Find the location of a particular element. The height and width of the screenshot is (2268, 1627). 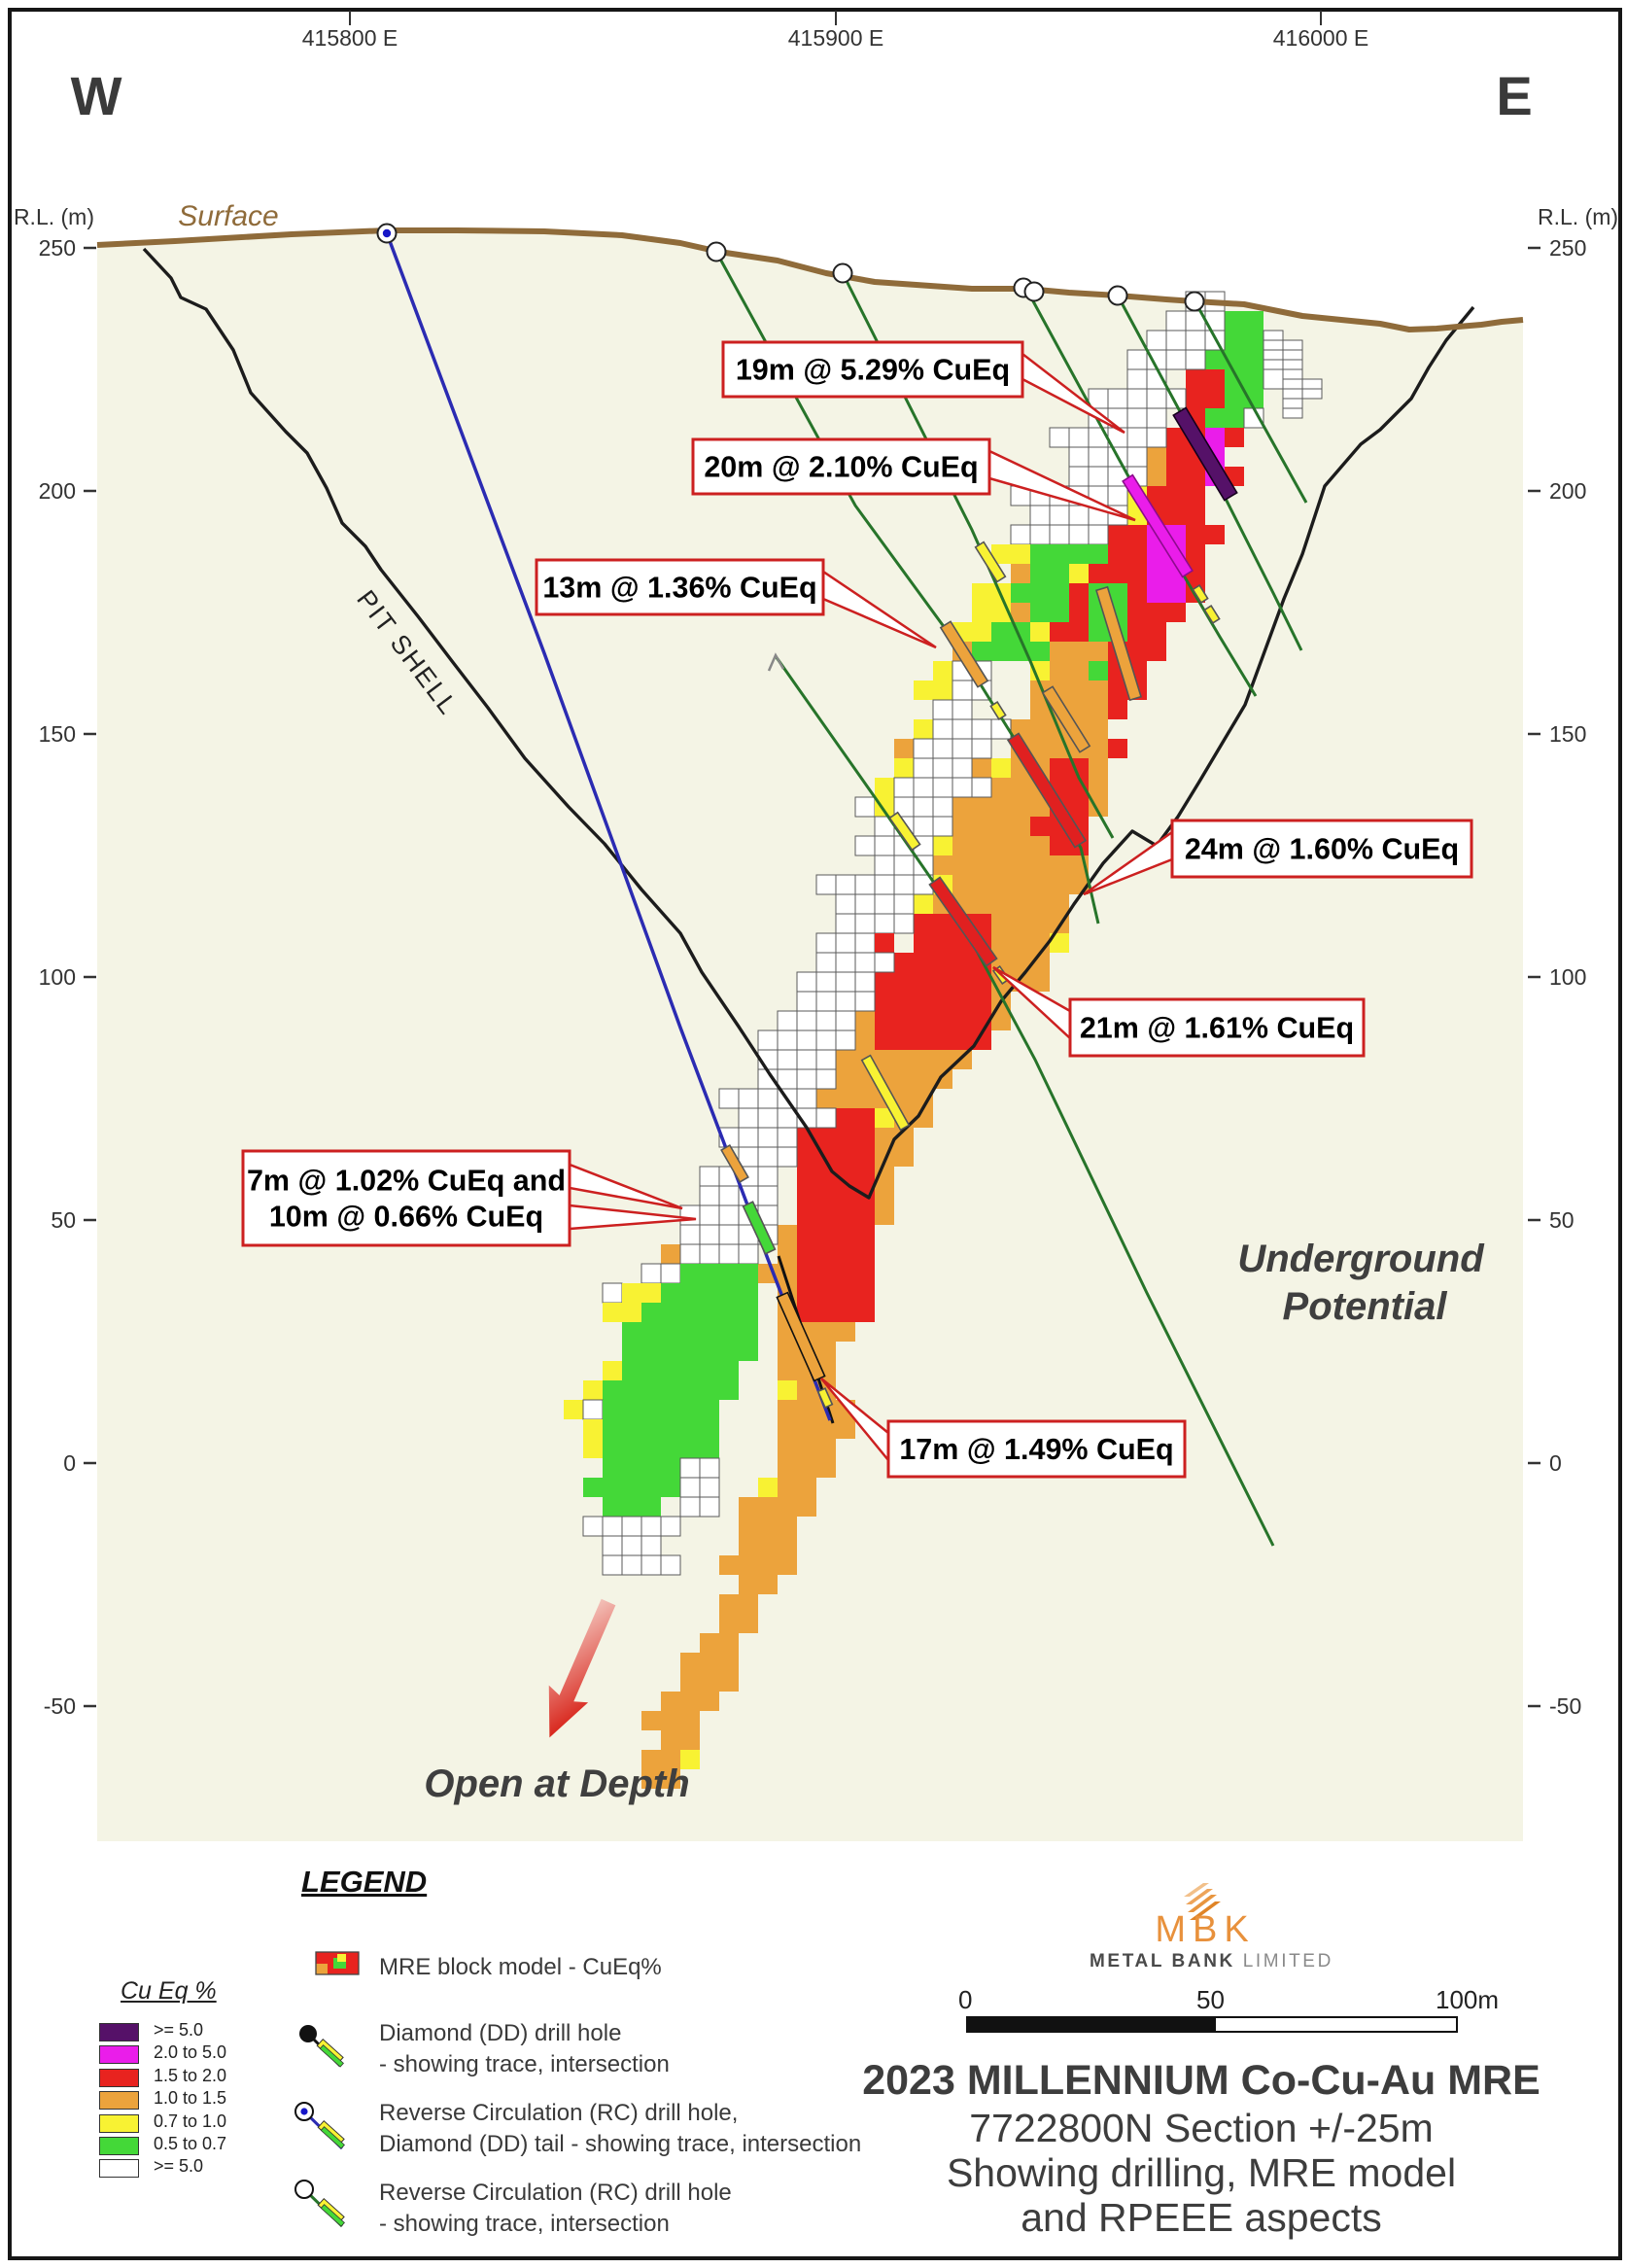

svg-text: 20m @ 2.10% CuEq is located at coordinates (841, 468).